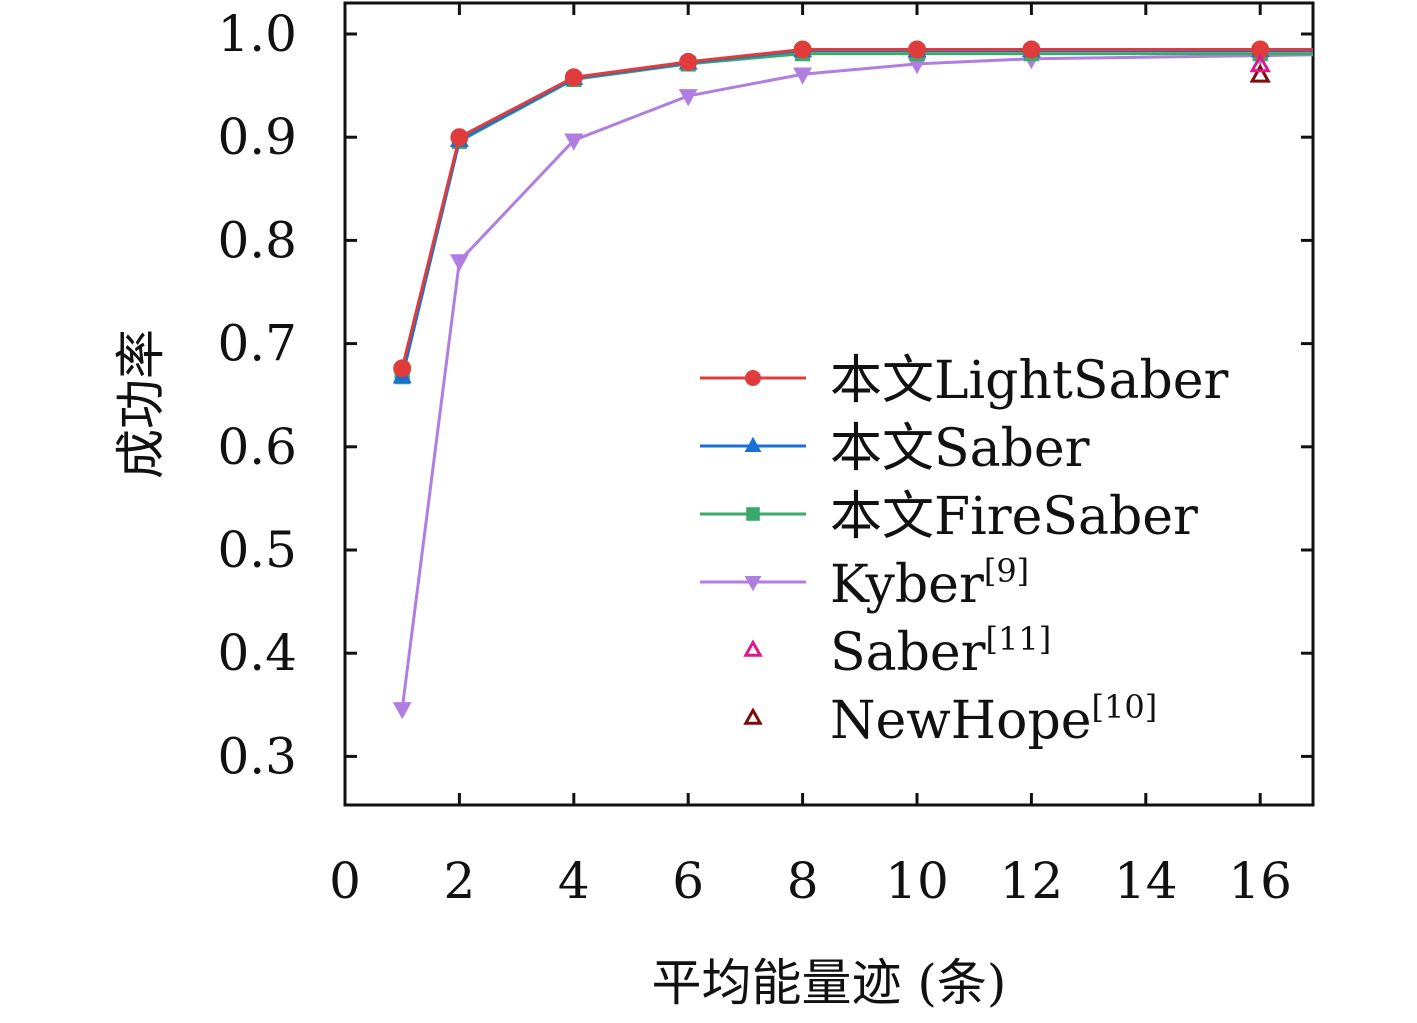 This screenshot has width=1417, height=1023. Describe the element at coordinates (141, 404) in the screenshot. I see `y-axis-title: 成功率` at that location.